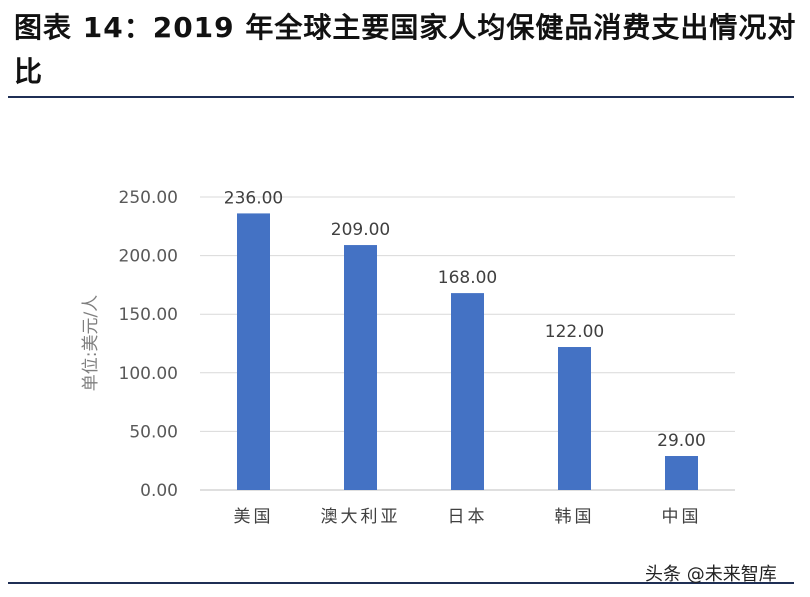 The width and height of the screenshot is (810, 597). I want to click on x-tick-label: 美国, so click(254, 517).